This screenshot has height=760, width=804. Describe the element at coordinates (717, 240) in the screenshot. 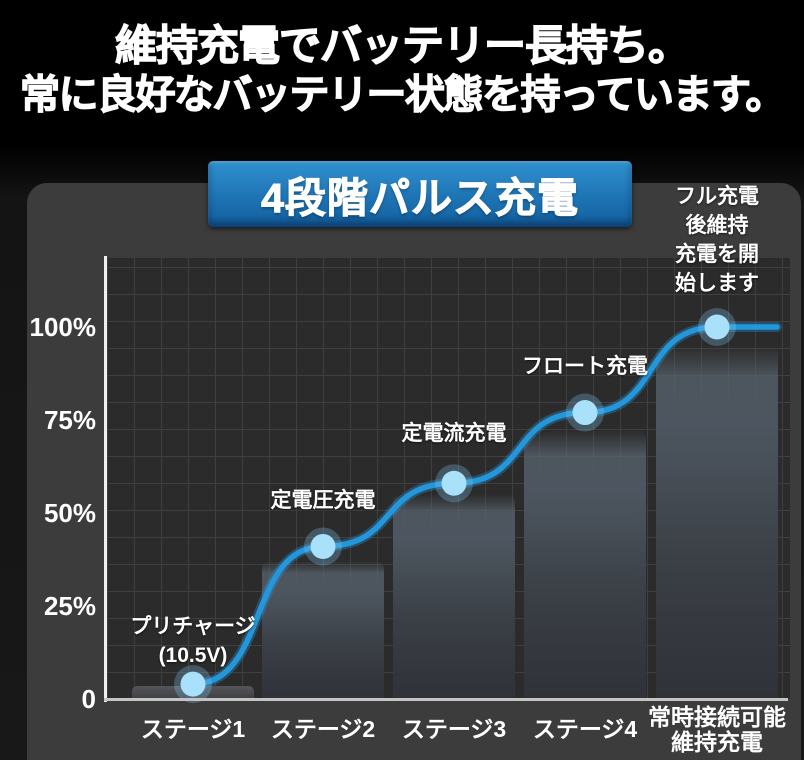

I see `point-annotation: フル充電後維持 充電を開始します` at that location.